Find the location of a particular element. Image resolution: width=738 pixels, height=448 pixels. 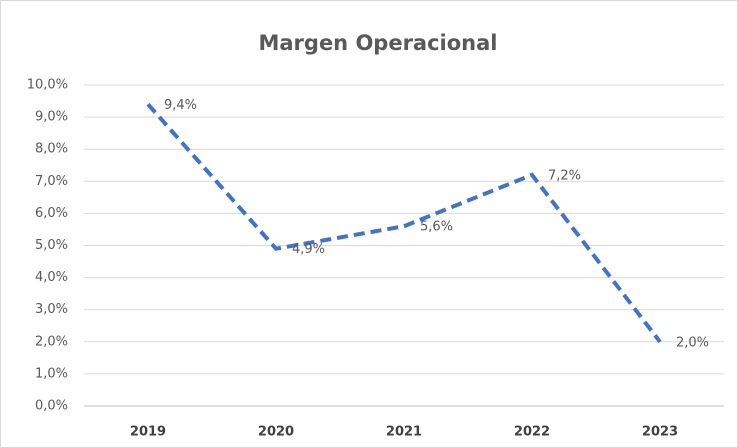

y-tick-label: 6,0% is located at coordinates (51, 213).